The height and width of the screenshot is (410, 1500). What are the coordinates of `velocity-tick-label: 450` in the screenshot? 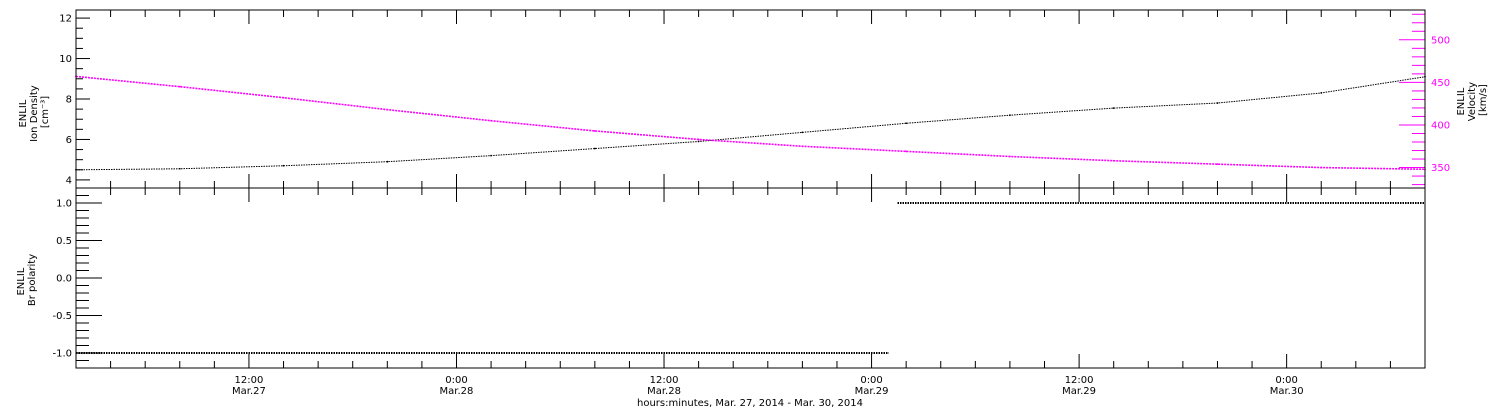 It's located at (1440, 83).